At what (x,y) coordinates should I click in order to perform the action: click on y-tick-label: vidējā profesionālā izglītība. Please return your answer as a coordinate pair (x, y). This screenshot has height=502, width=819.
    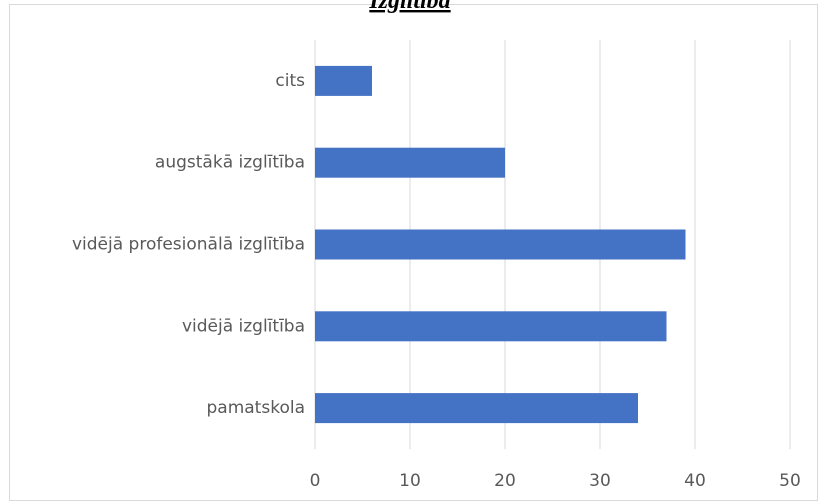
    Looking at the image, I should click on (188, 245).